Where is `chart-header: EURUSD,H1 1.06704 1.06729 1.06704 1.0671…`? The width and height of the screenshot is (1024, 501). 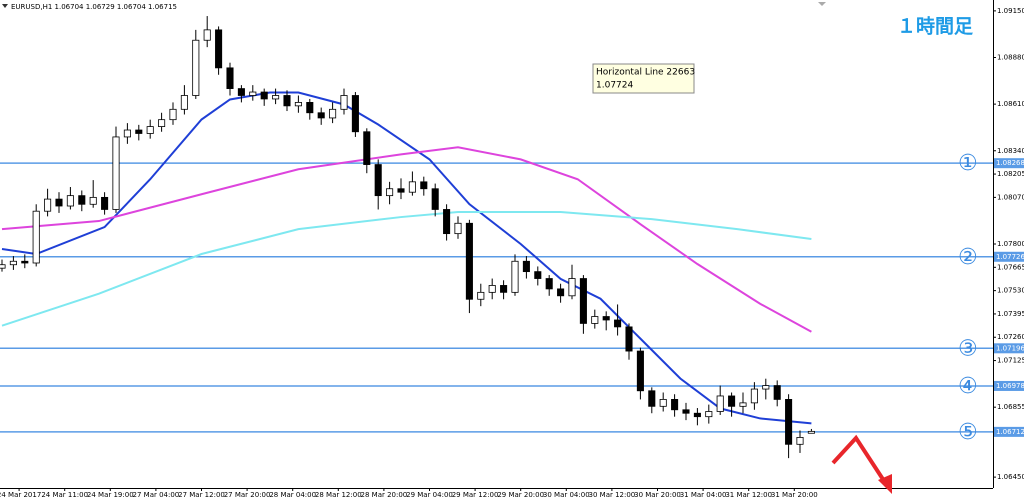 chart-header: EURUSD,H1 1.06704 1.06729 1.06704 1.0671… is located at coordinates (94, 7).